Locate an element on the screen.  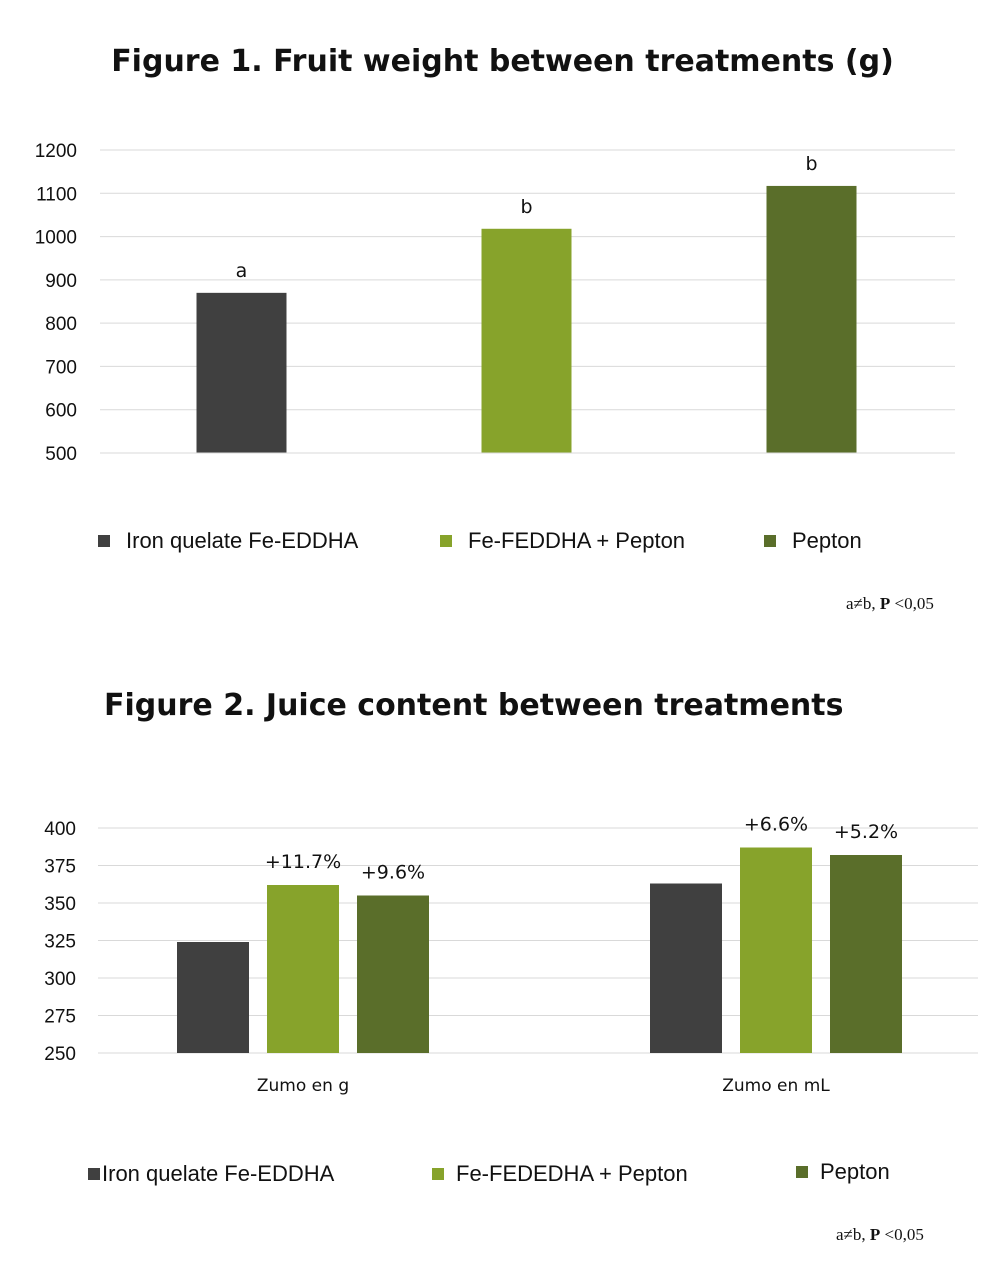
figure2-legend-item-pepton: Pepton is located at coordinates (843, 1172).